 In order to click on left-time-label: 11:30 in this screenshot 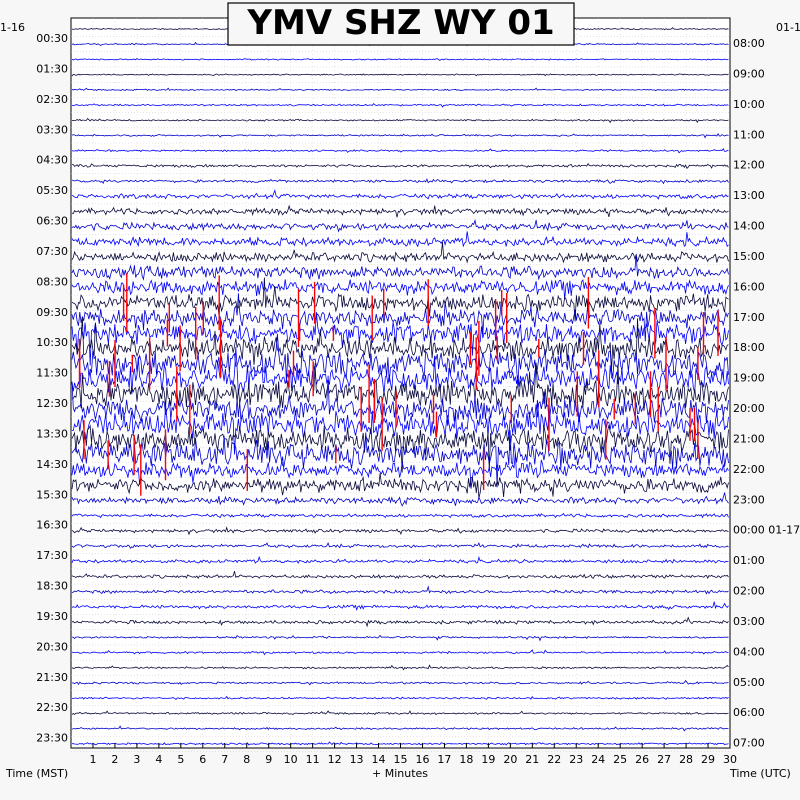, I will do `click(52, 373)`.